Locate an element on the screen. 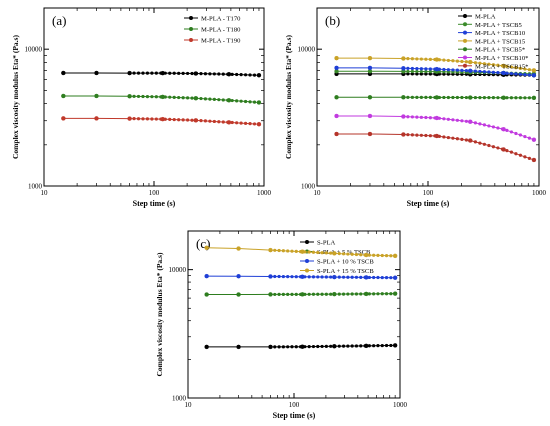 The width and height of the screenshot is (550, 426). y-tick-label: 10000 is located at coordinates (307, 50).